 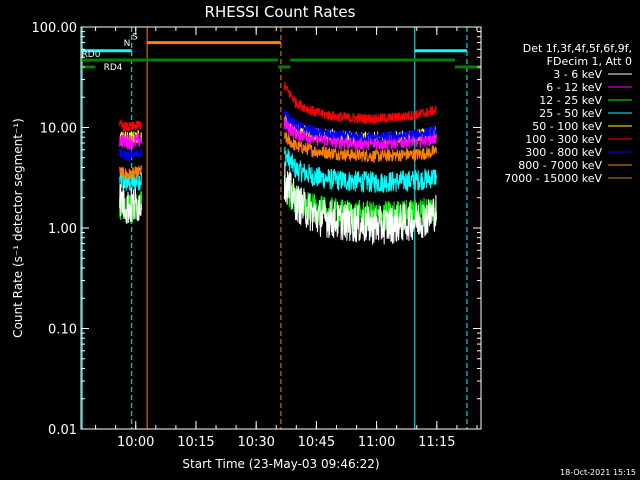 I want to click on flag-label-0: N, so click(x=127, y=44).